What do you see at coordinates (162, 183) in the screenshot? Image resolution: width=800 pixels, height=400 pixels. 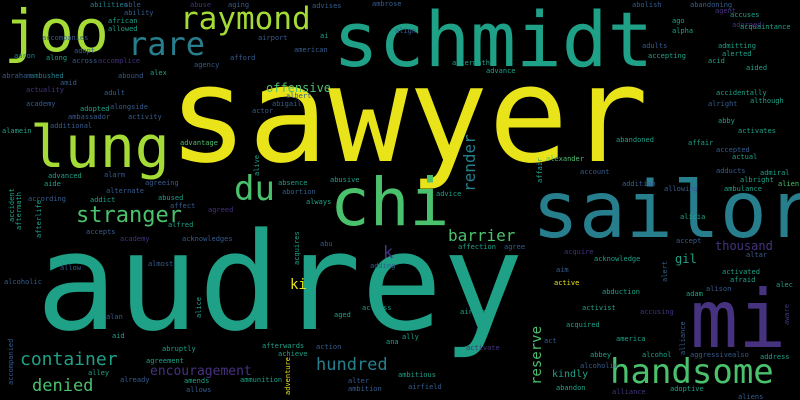 I see `word-agreeing: agreeing` at bounding box center [162, 183].